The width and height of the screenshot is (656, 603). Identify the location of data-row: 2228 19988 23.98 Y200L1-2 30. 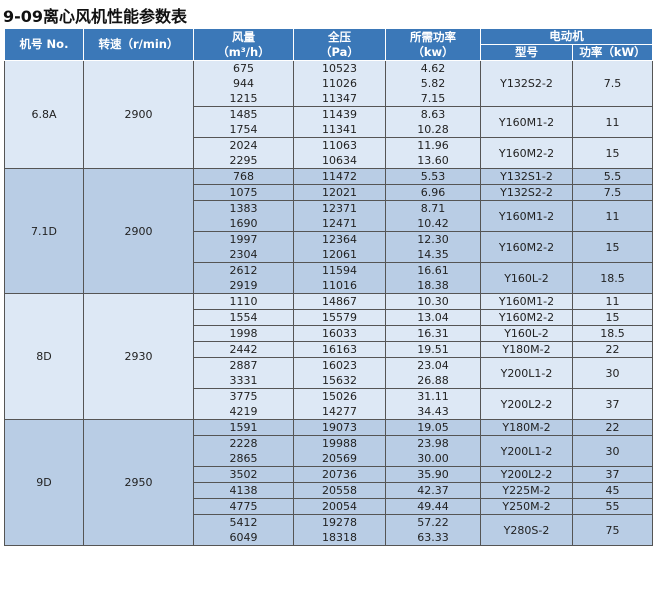
(329, 451).